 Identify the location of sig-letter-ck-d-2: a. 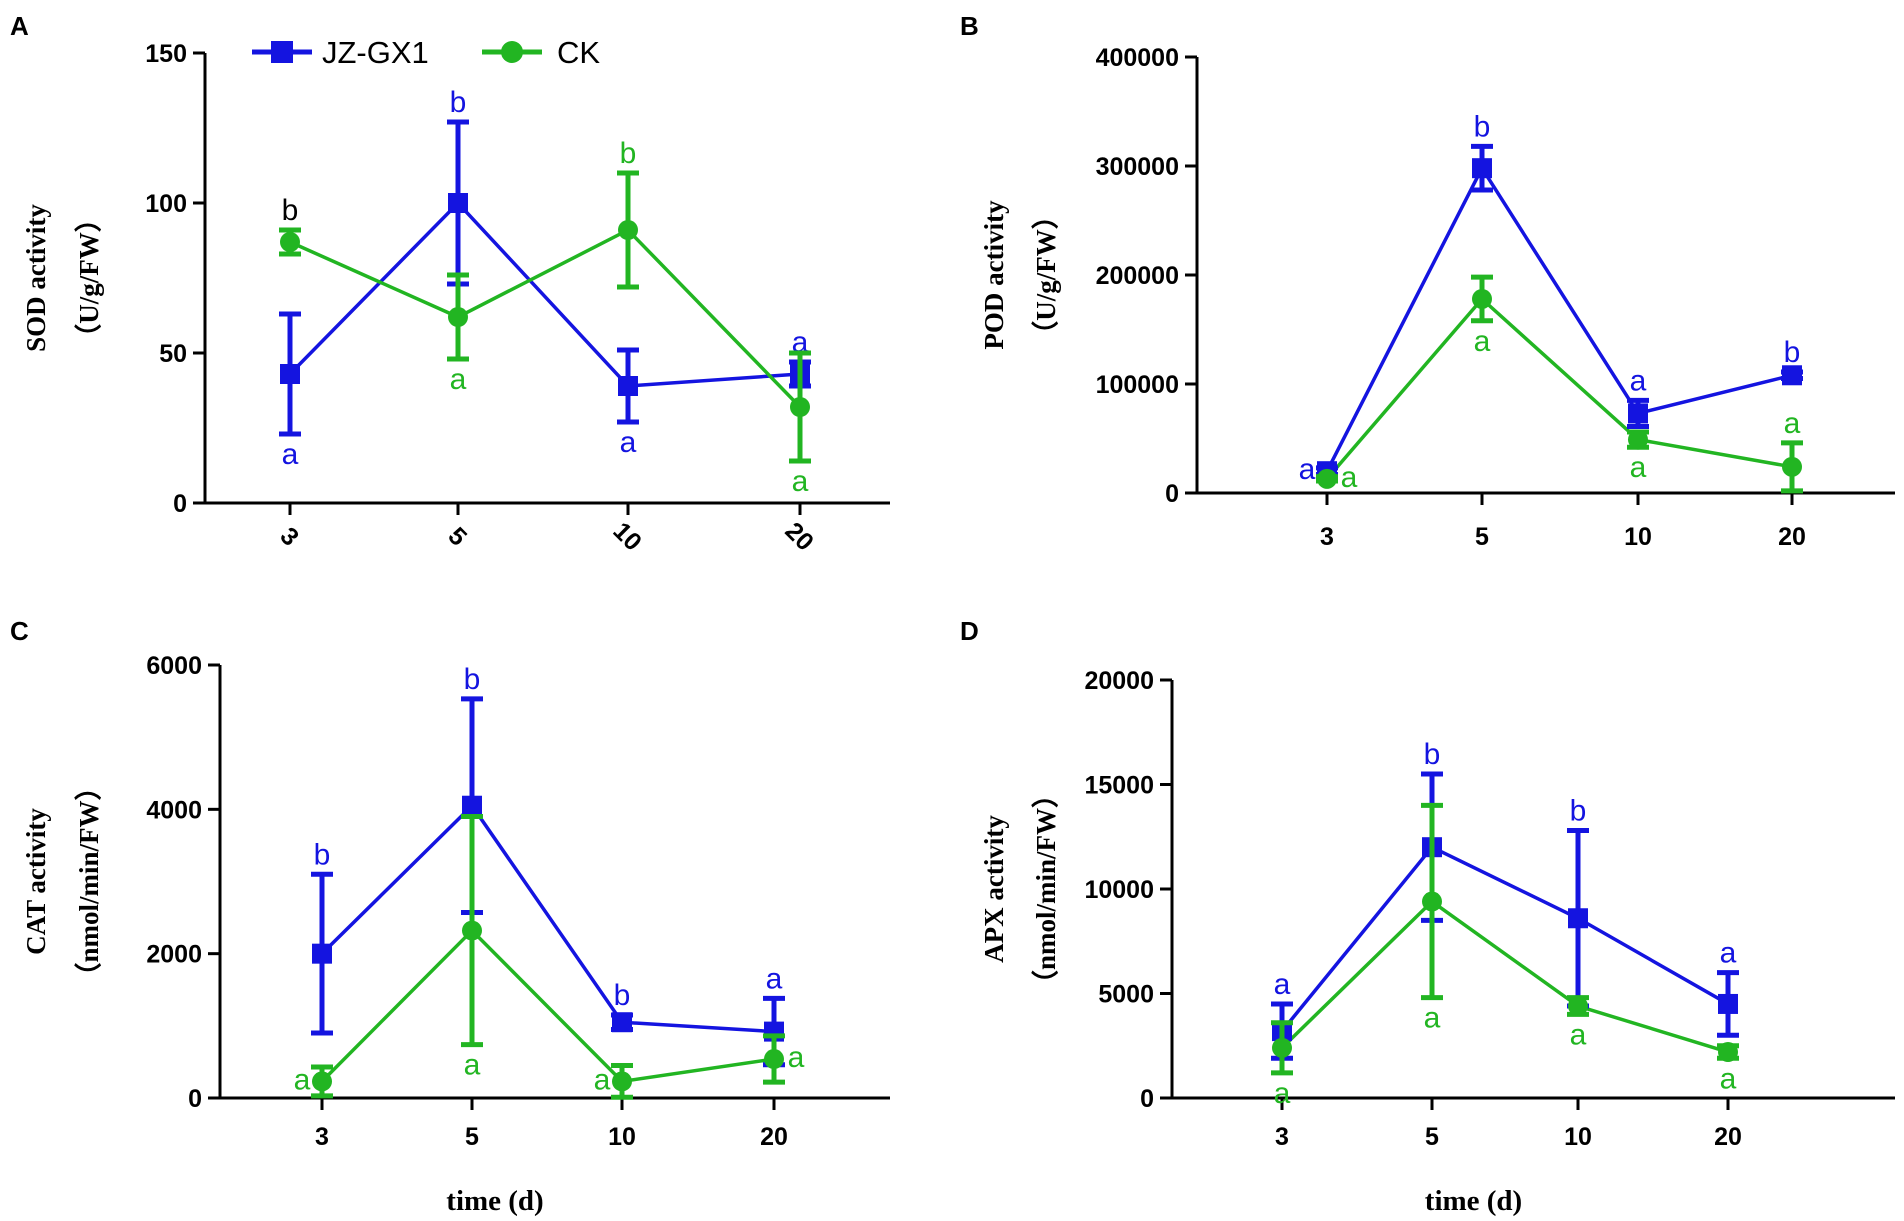
(1578, 1034).